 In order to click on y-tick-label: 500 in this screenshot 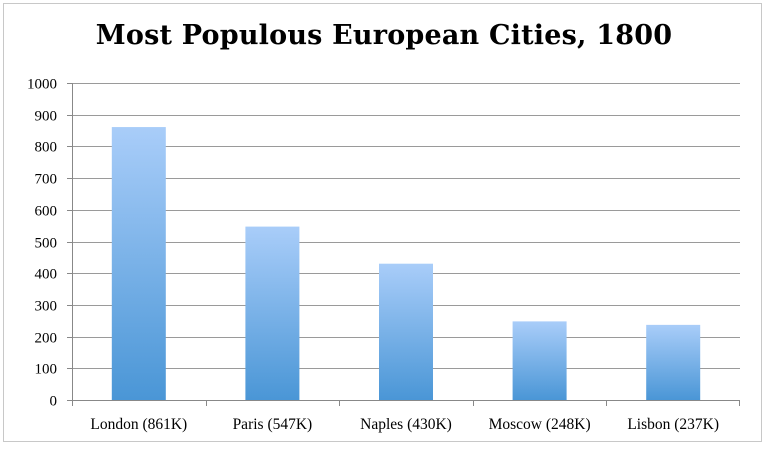, I will do `click(46, 244)`.